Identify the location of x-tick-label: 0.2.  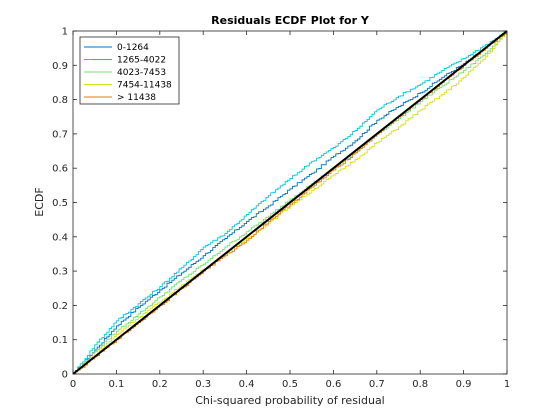
(160, 384).